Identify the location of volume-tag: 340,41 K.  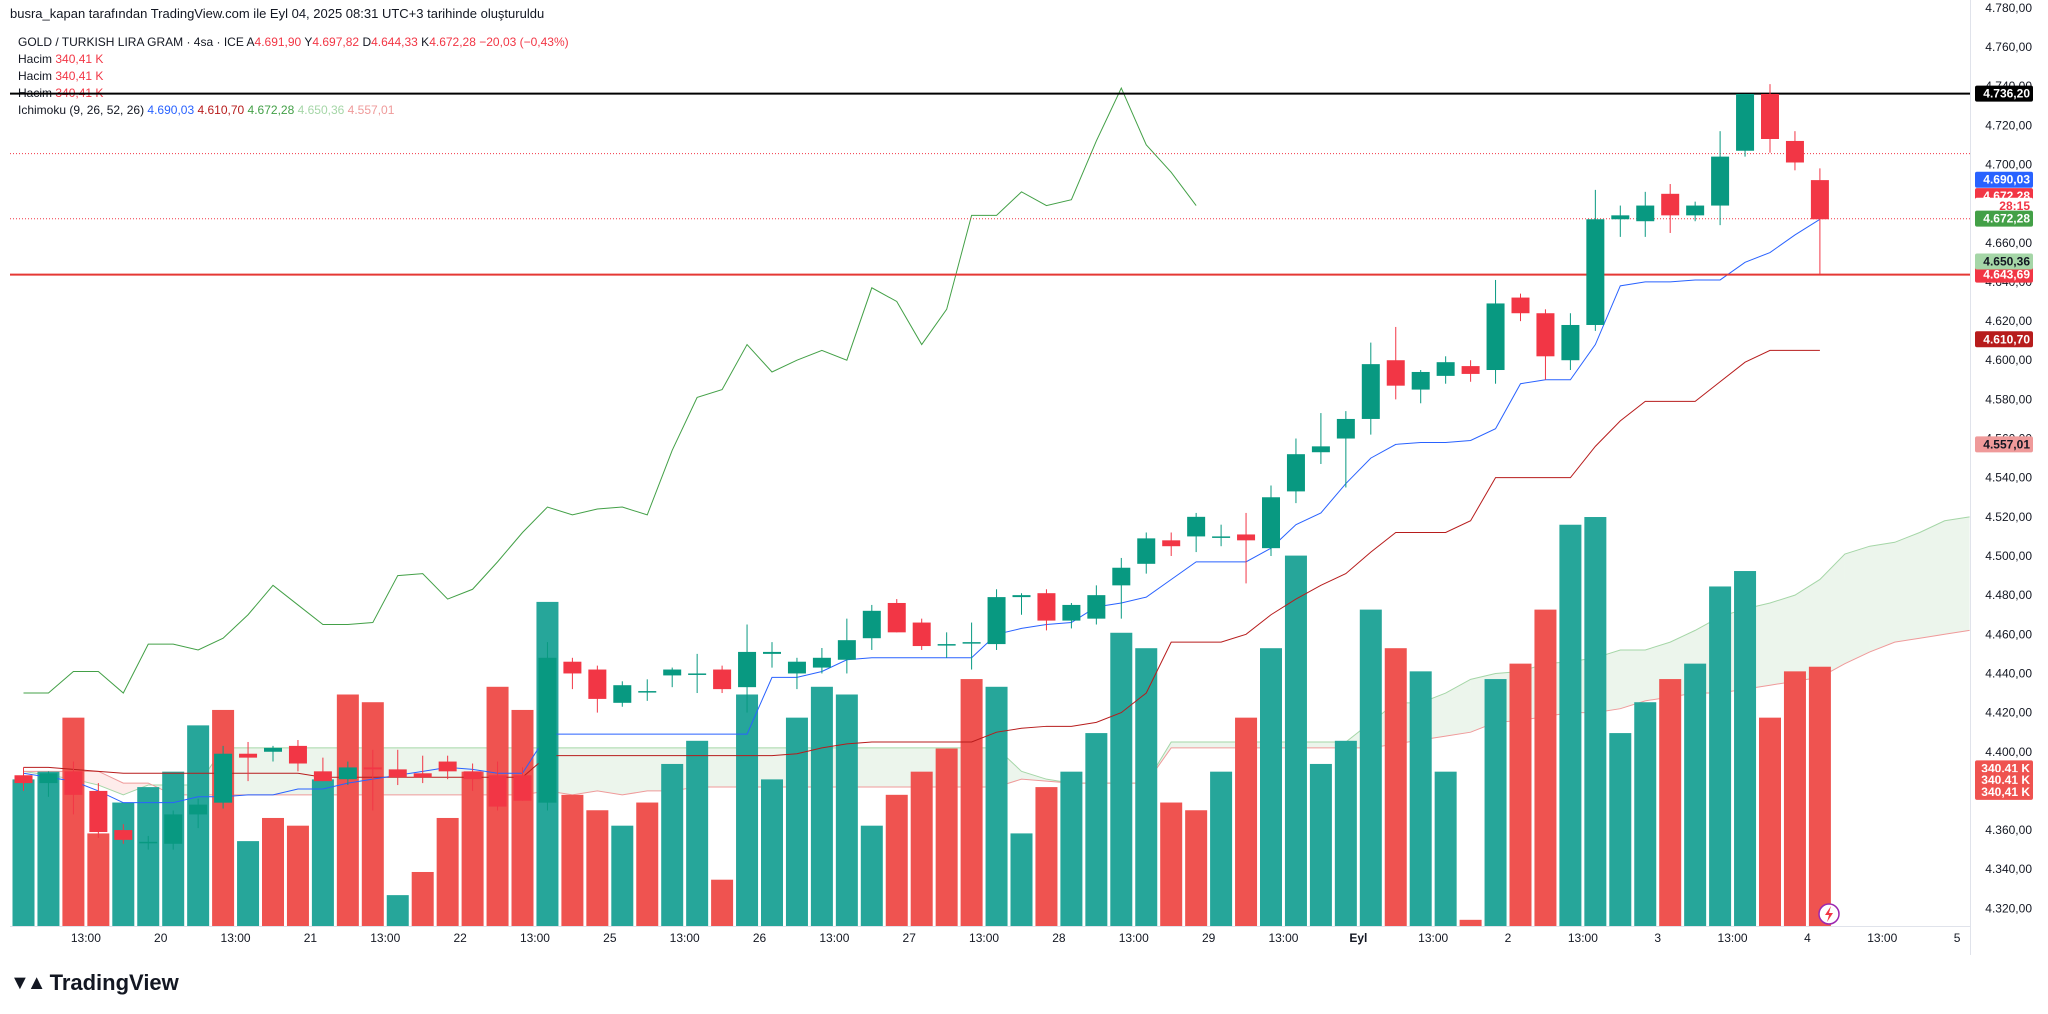
(2004, 791).